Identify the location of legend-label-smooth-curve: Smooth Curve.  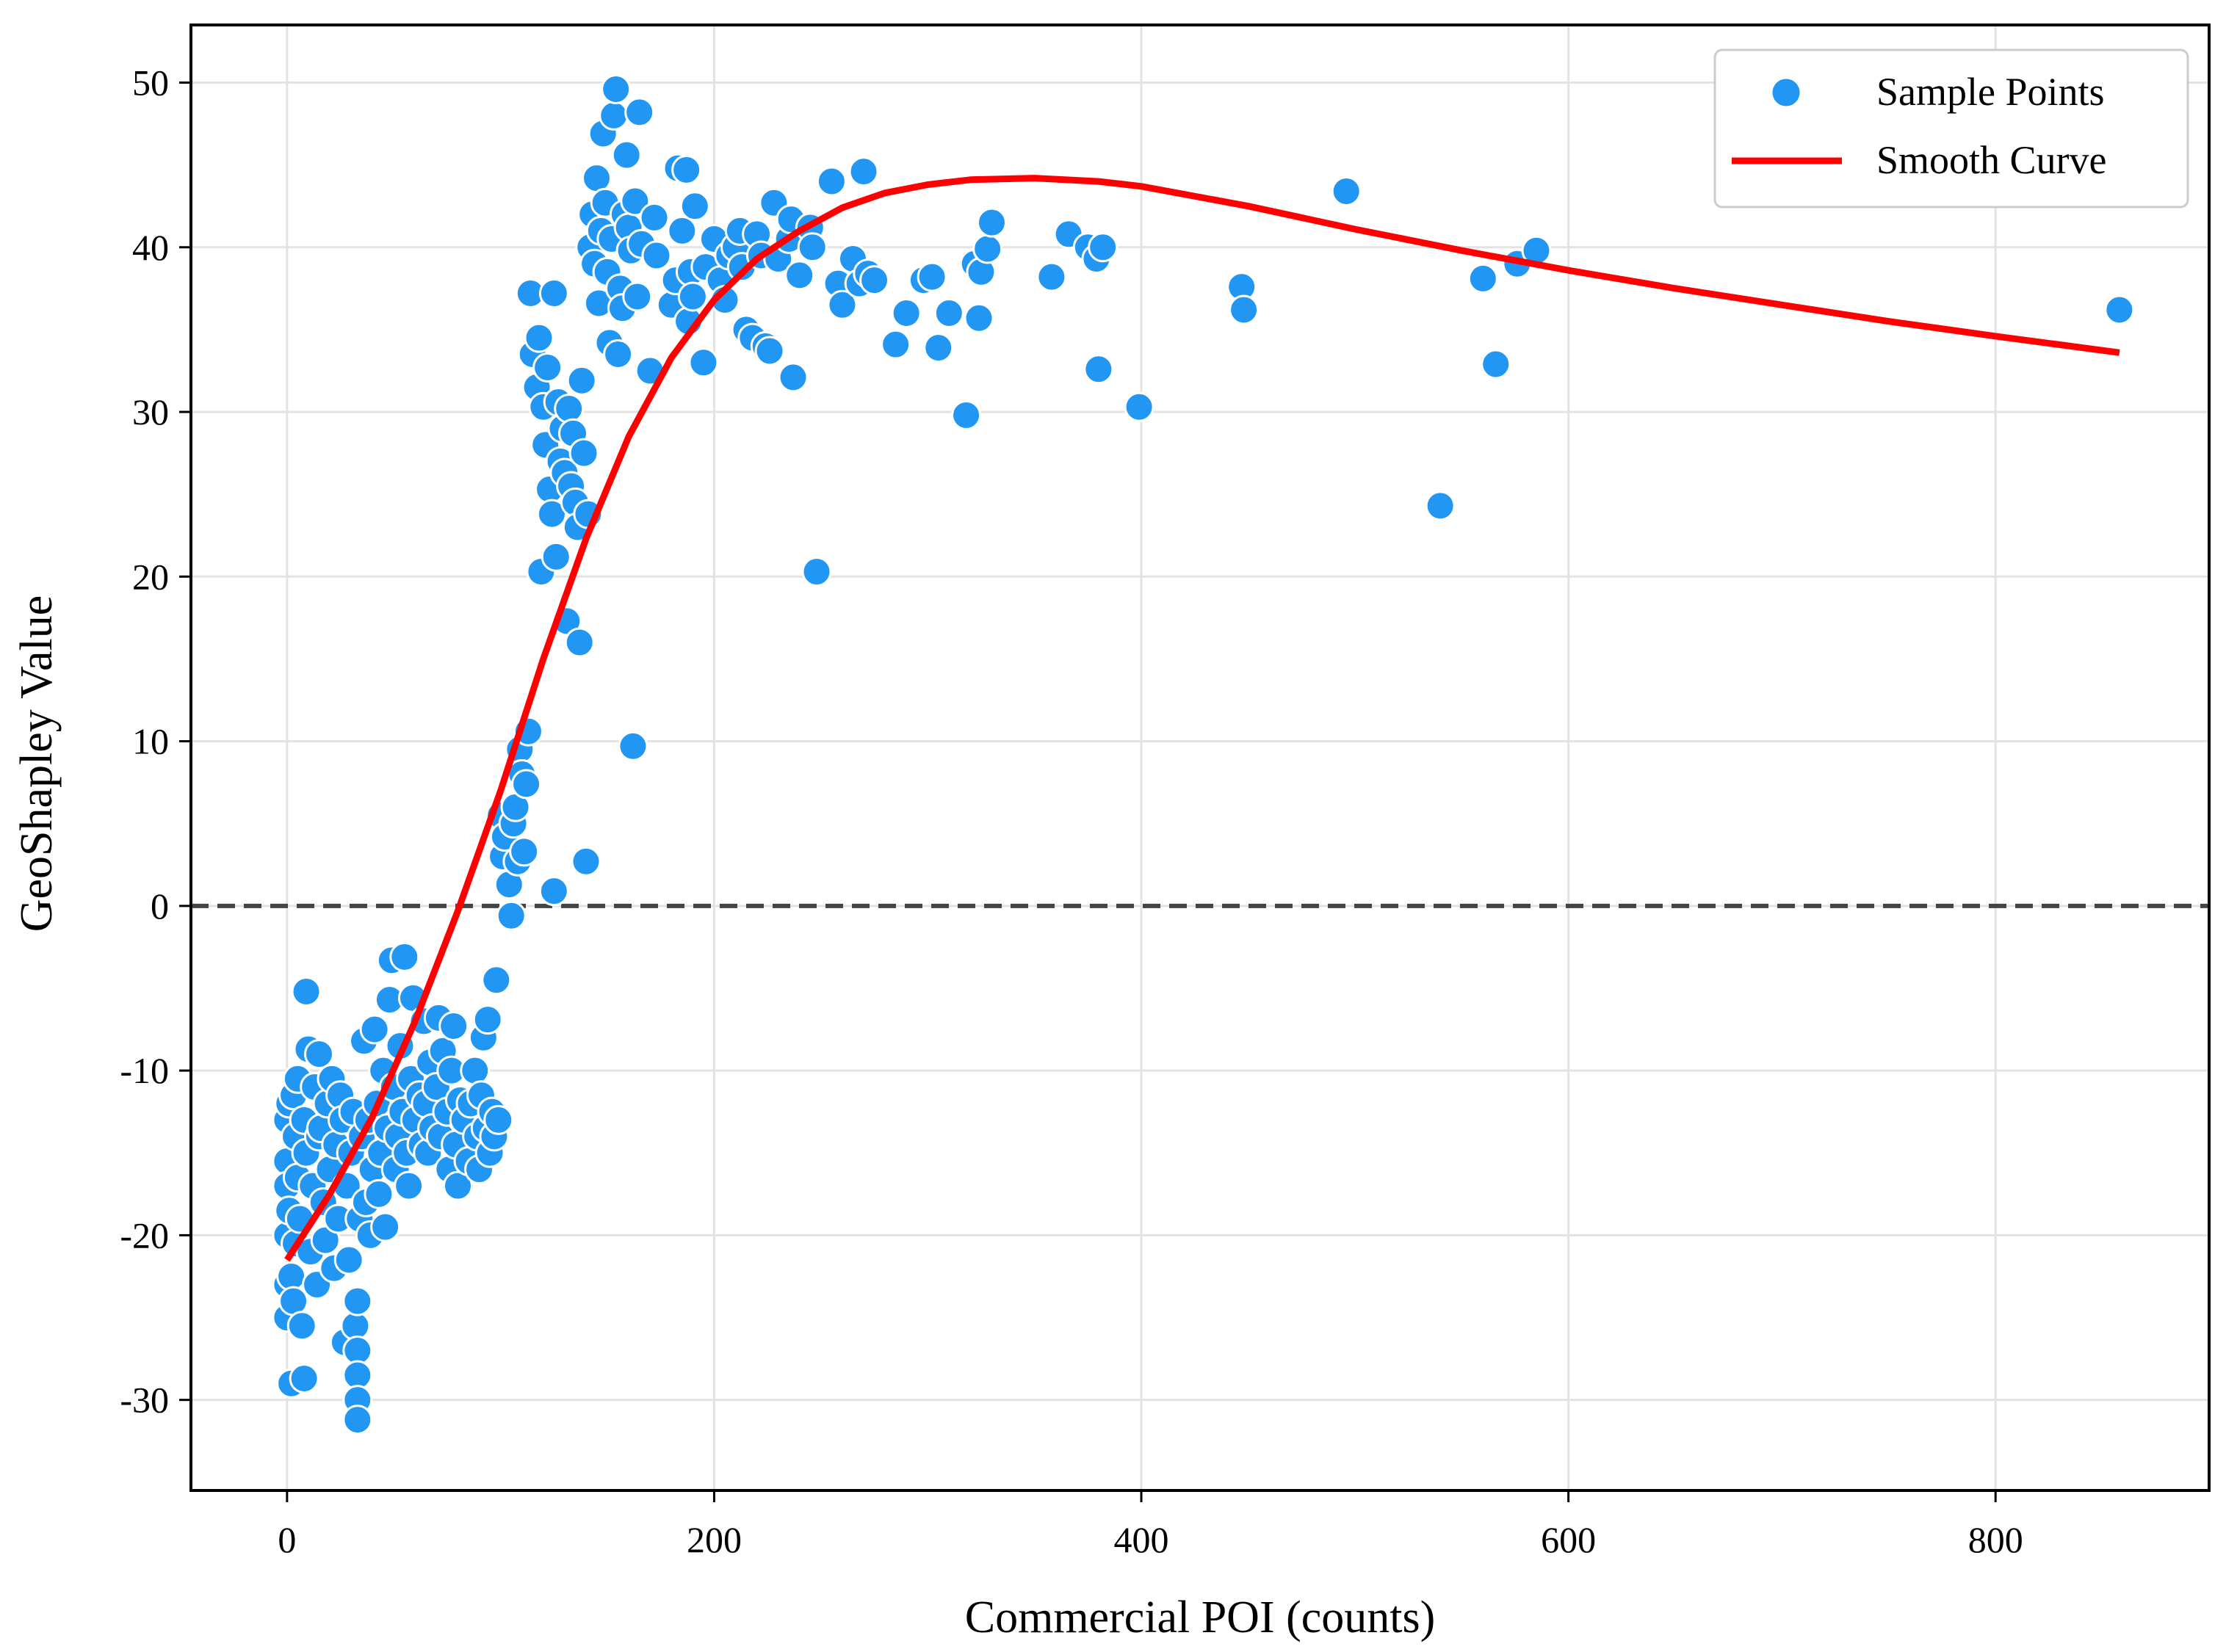
(1991, 160).